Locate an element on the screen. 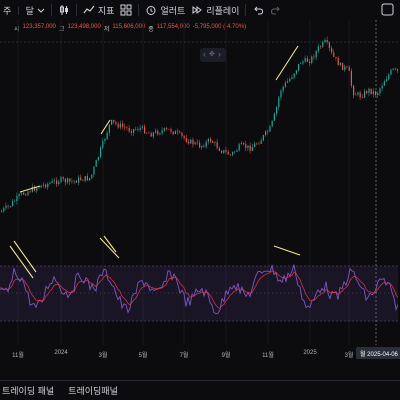  tab-trading-panel: 트레이딩 패널 is located at coordinates (28, 391).